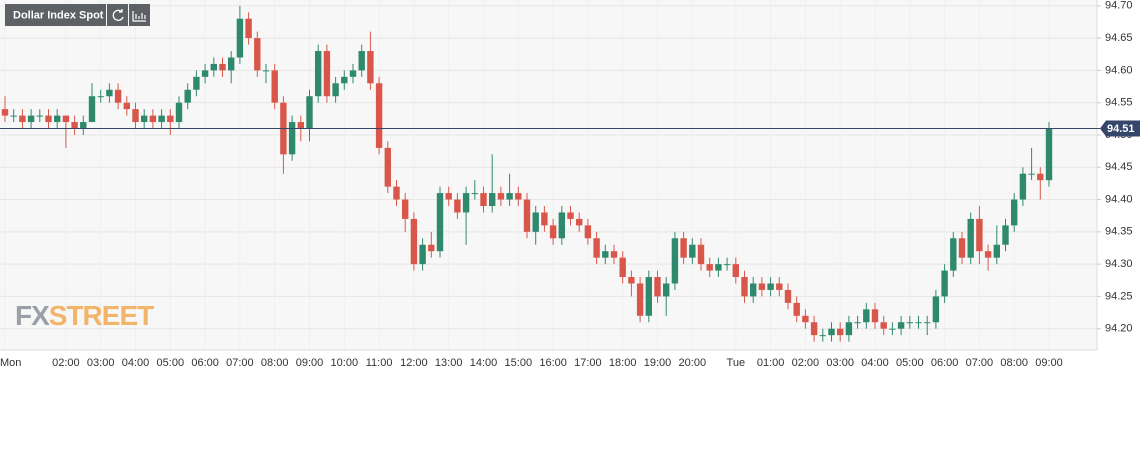  I want to click on x-tick-label: 11:00, so click(379, 363).